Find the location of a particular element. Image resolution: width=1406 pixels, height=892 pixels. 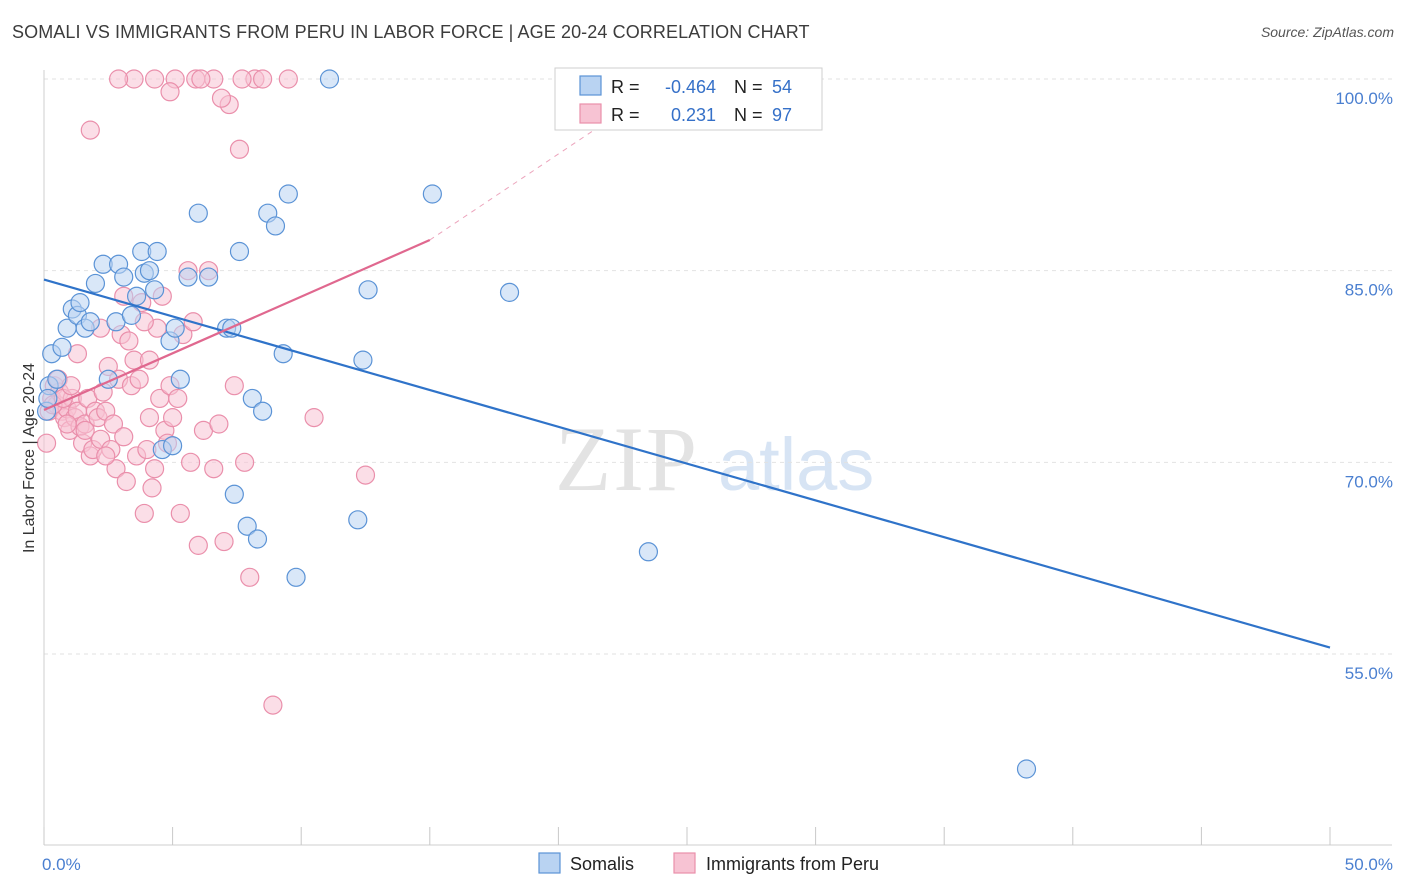

legend-n-label-1: N = is located at coordinates (748, 87).